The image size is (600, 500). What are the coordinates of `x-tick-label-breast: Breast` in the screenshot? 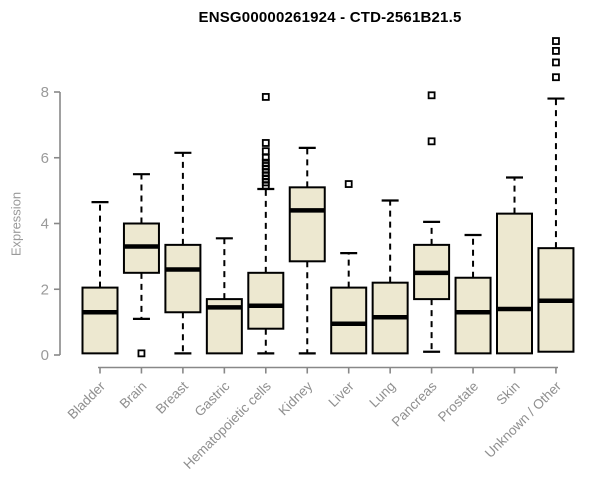 It's located at (172, 397).